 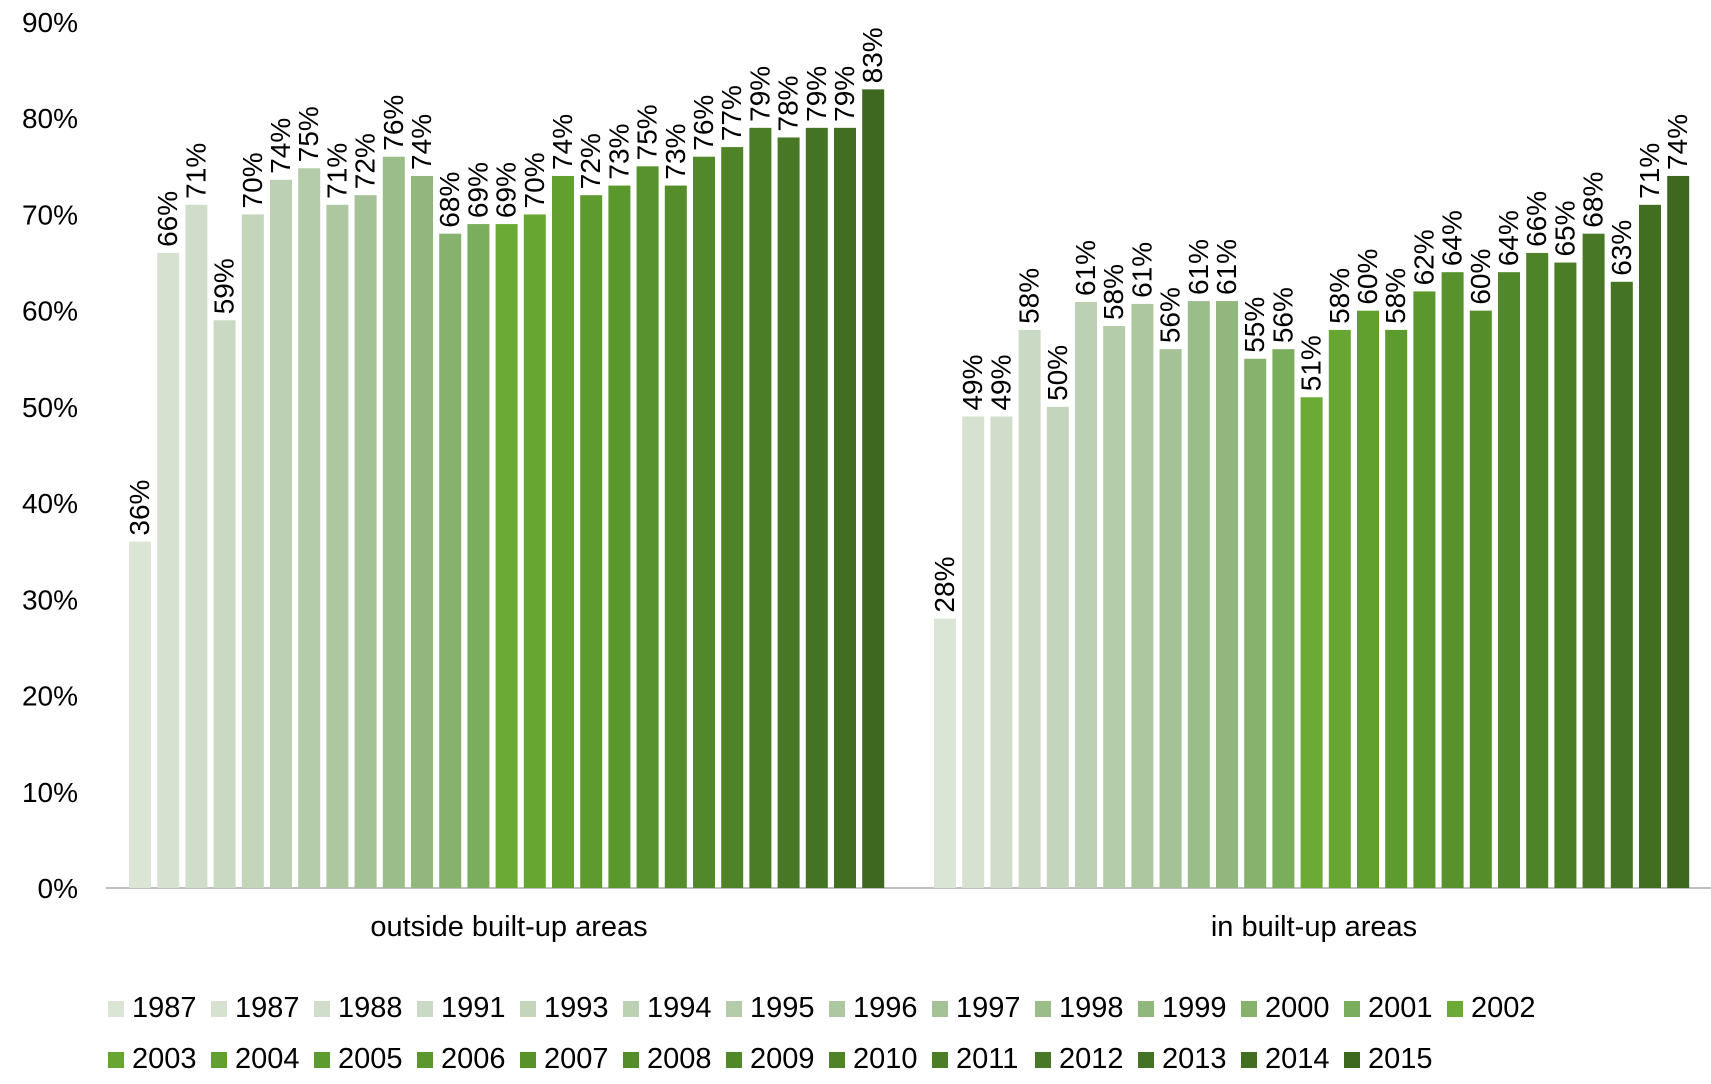 What do you see at coordinates (50, 311) in the screenshot?
I see `y-tick-label: 60%` at bounding box center [50, 311].